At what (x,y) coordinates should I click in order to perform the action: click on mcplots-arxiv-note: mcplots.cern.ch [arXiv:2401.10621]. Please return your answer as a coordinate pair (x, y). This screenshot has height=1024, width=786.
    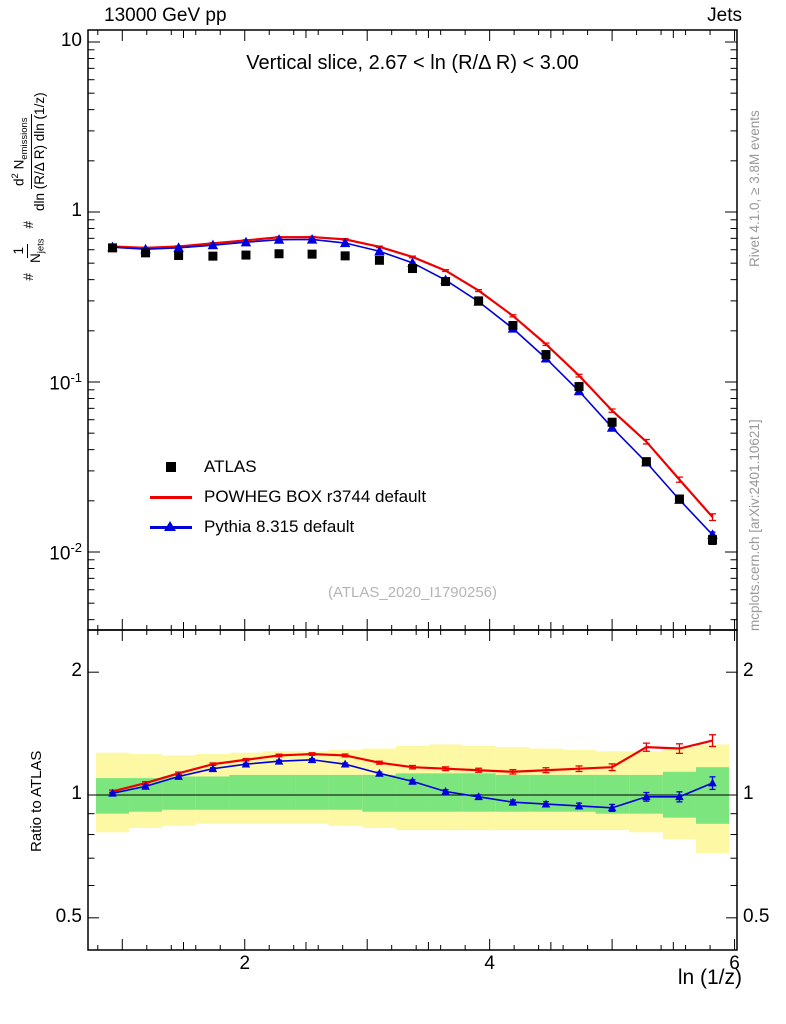
    Looking at the image, I should click on (754, 525).